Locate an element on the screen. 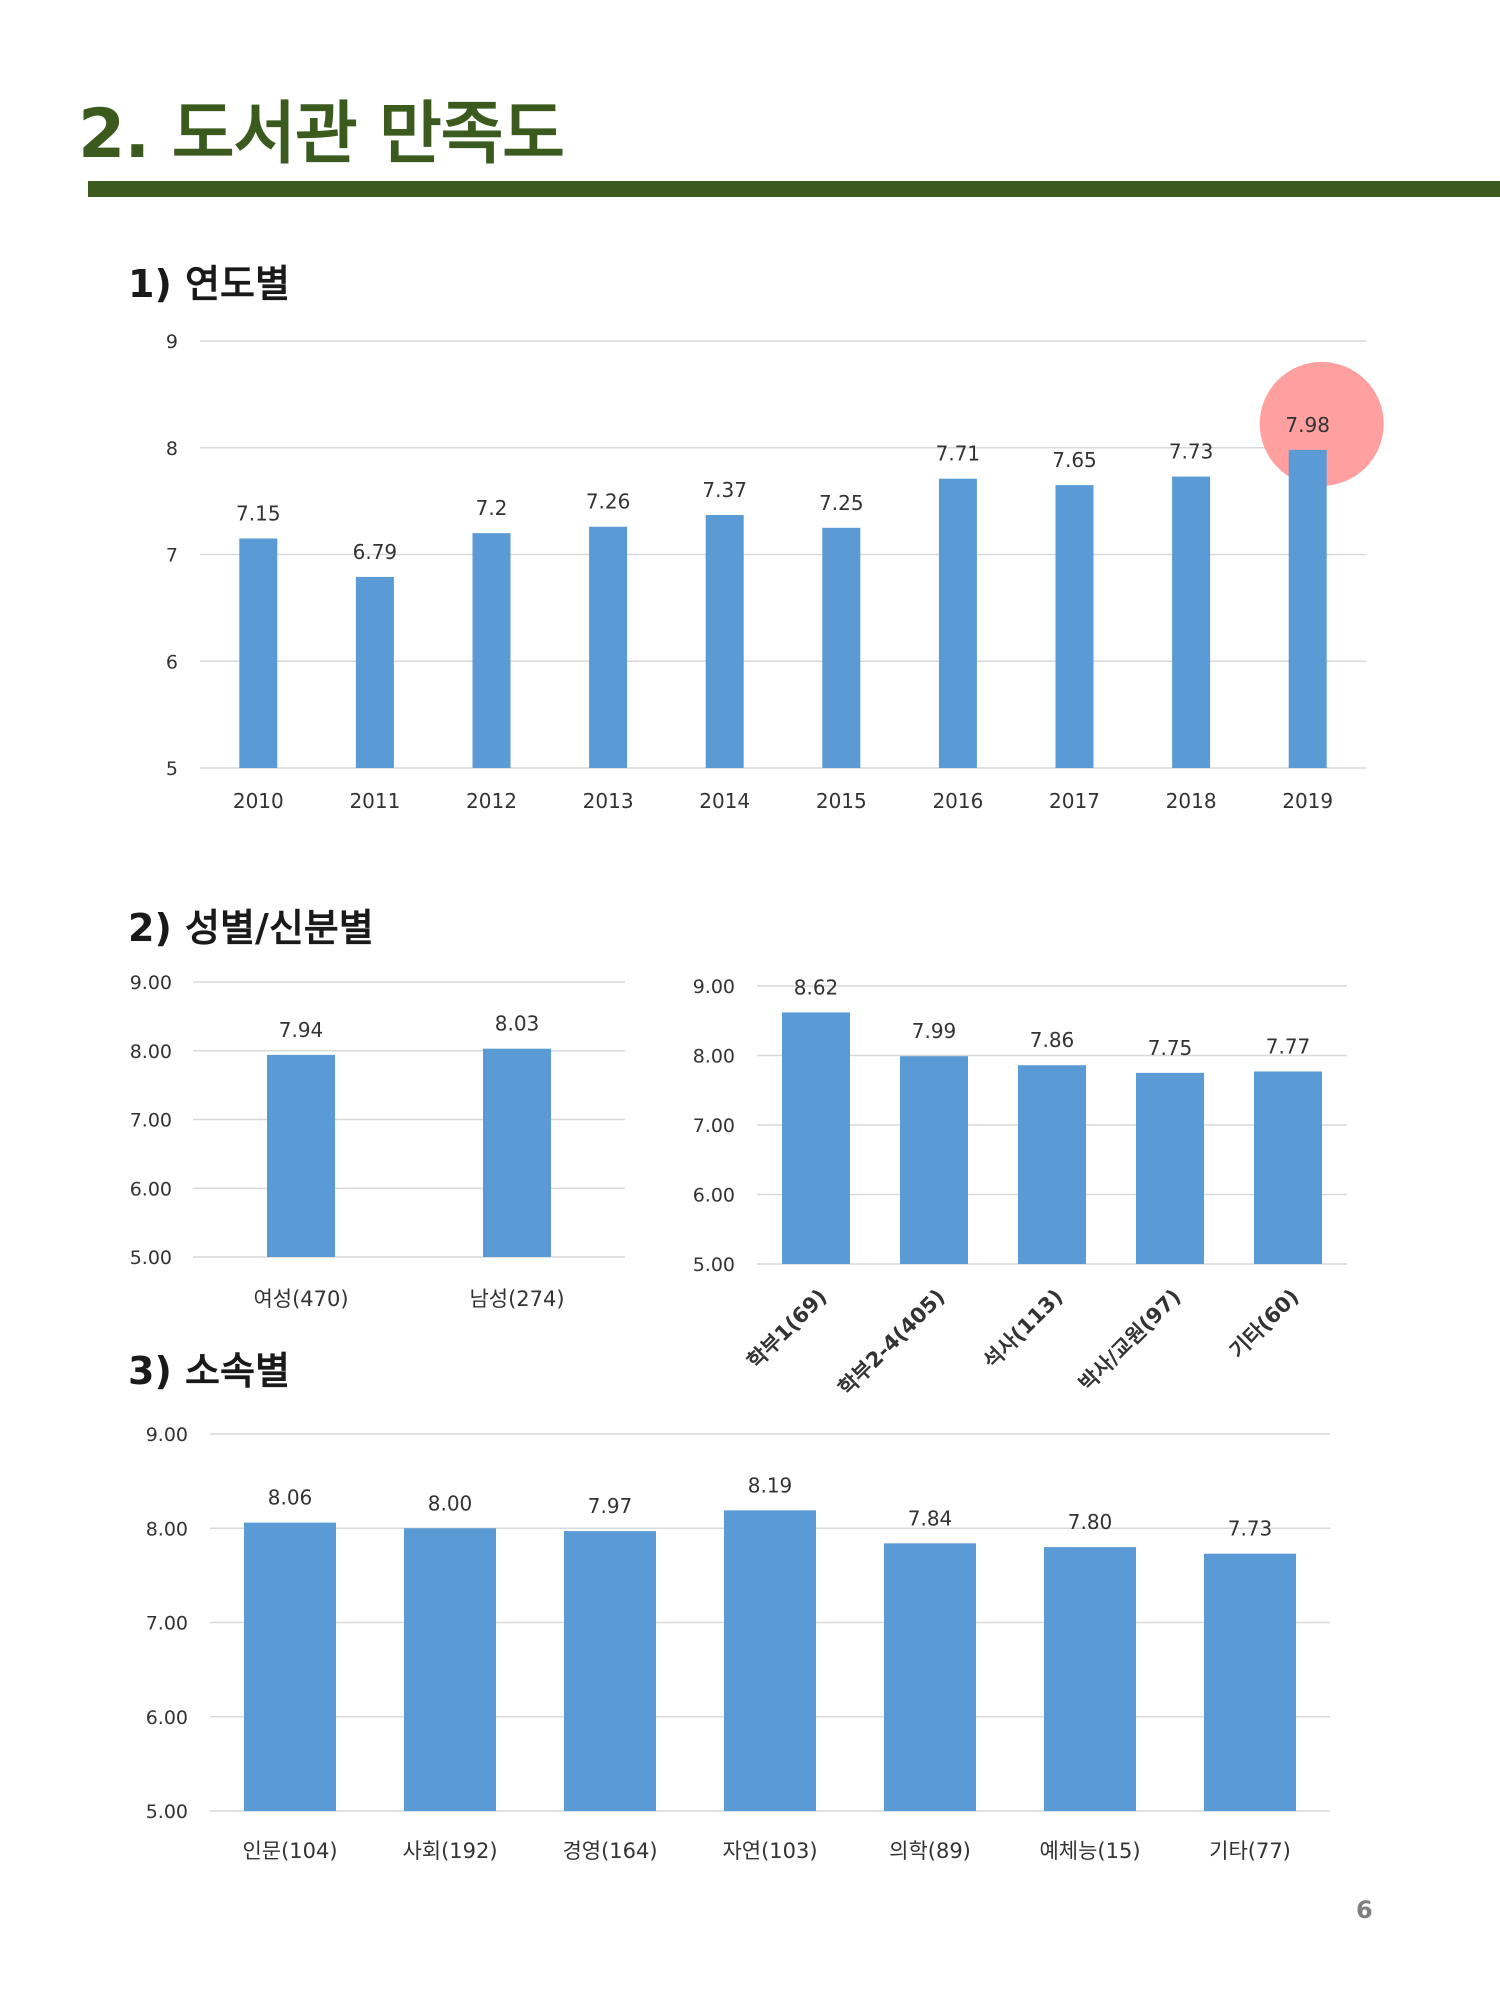  x-tick-label: 2010 is located at coordinates (258, 801).